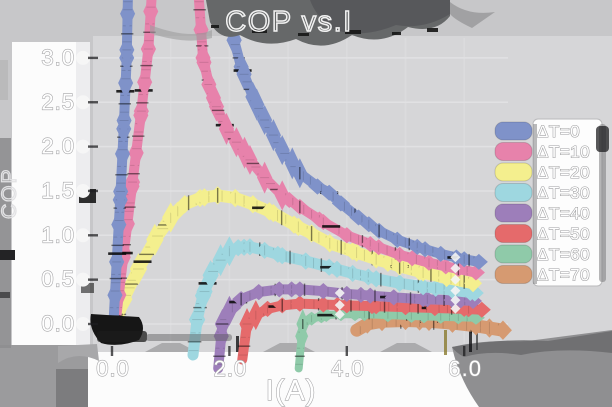  What do you see at coordinates (58, 190) in the screenshot?
I see `y-tick-label-3: 1.5` at bounding box center [58, 190].